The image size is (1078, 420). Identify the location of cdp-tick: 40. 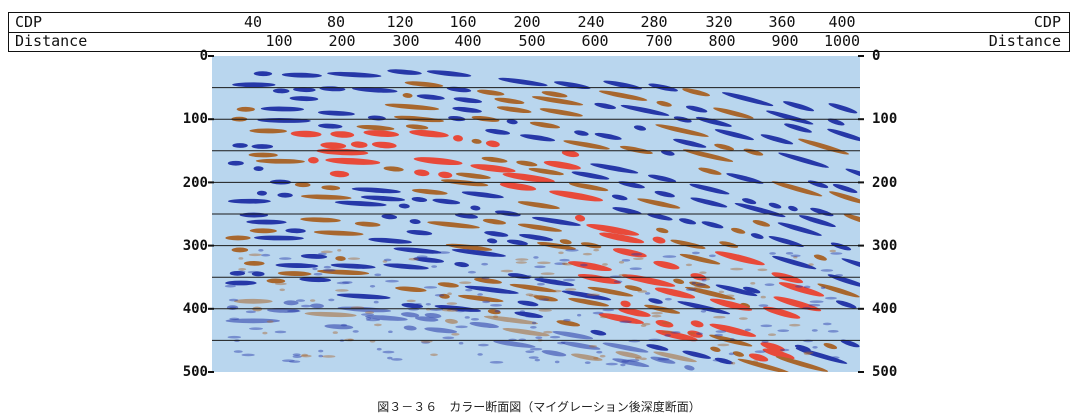
(253, 22).